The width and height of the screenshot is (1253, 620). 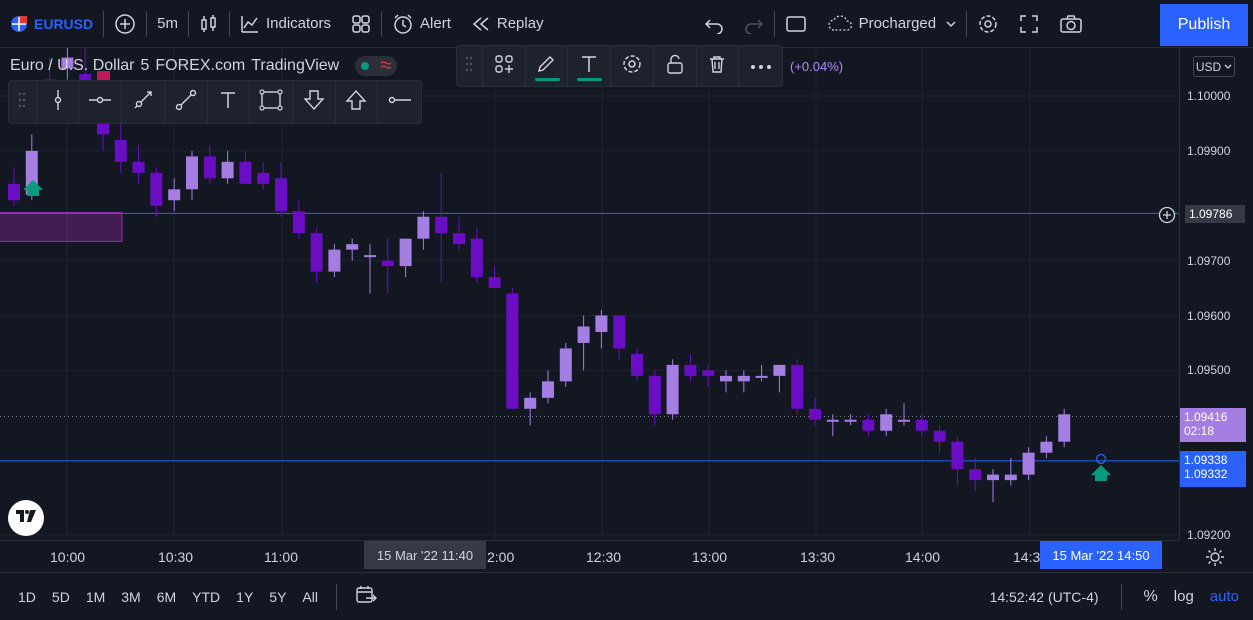 I want to click on lock-button, so click(x=675, y=66).